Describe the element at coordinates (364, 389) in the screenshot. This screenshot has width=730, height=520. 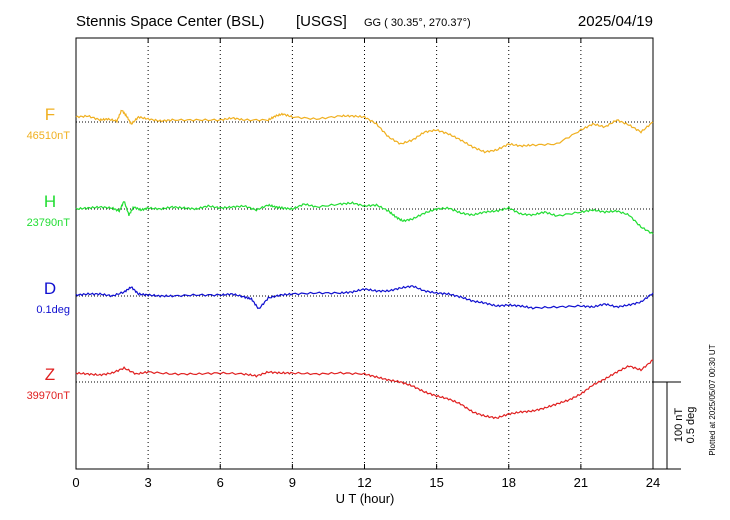
I see `series-line-Z` at that location.